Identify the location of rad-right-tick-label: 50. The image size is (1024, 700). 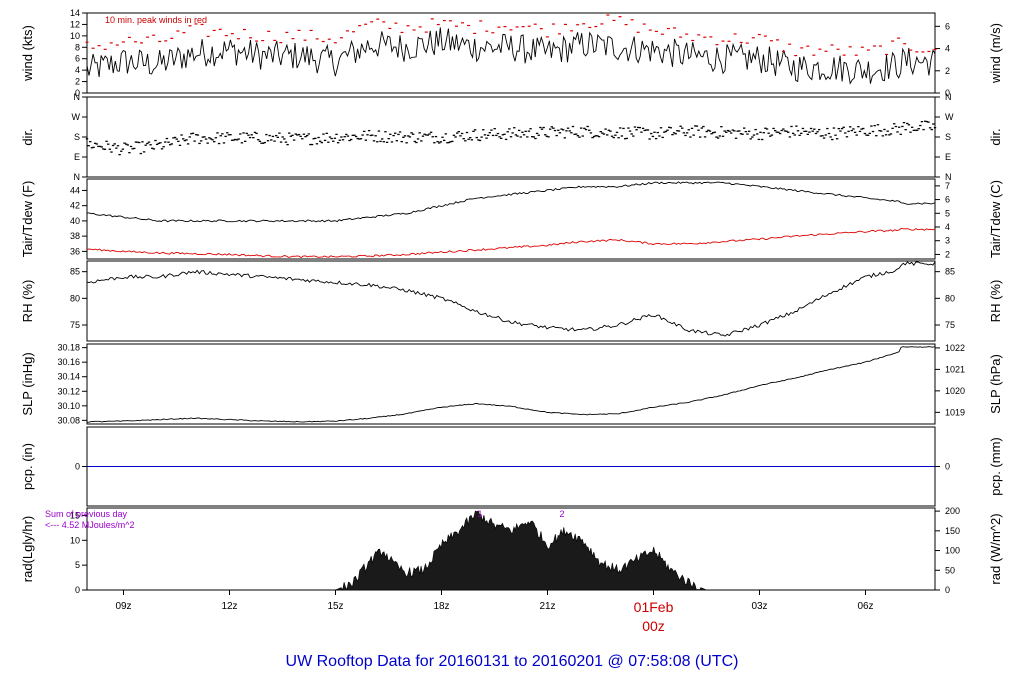
(950, 570).